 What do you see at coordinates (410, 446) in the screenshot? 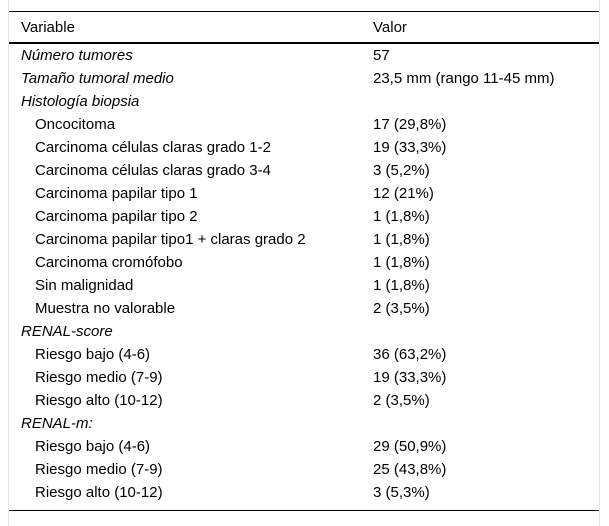
I see `row-value: 29 (50,9%)` at bounding box center [410, 446].